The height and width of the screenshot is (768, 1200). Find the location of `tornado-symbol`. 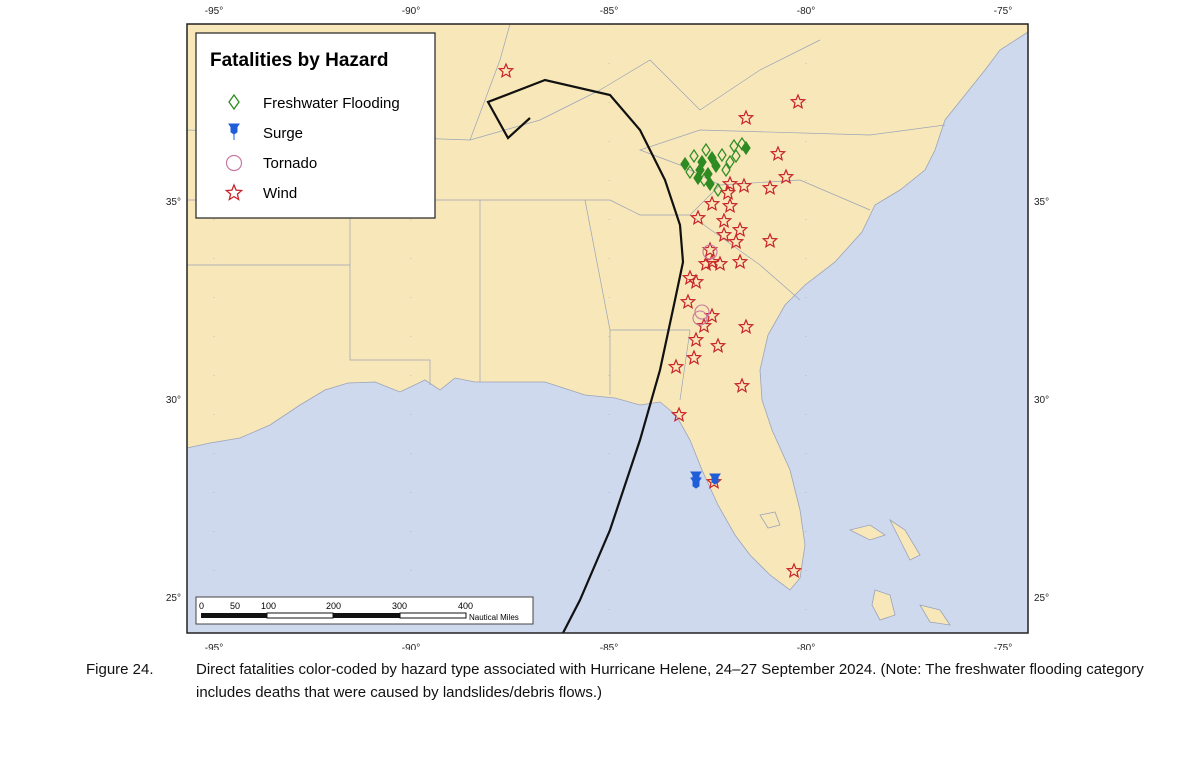

tornado-symbol is located at coordinates (234, 163).